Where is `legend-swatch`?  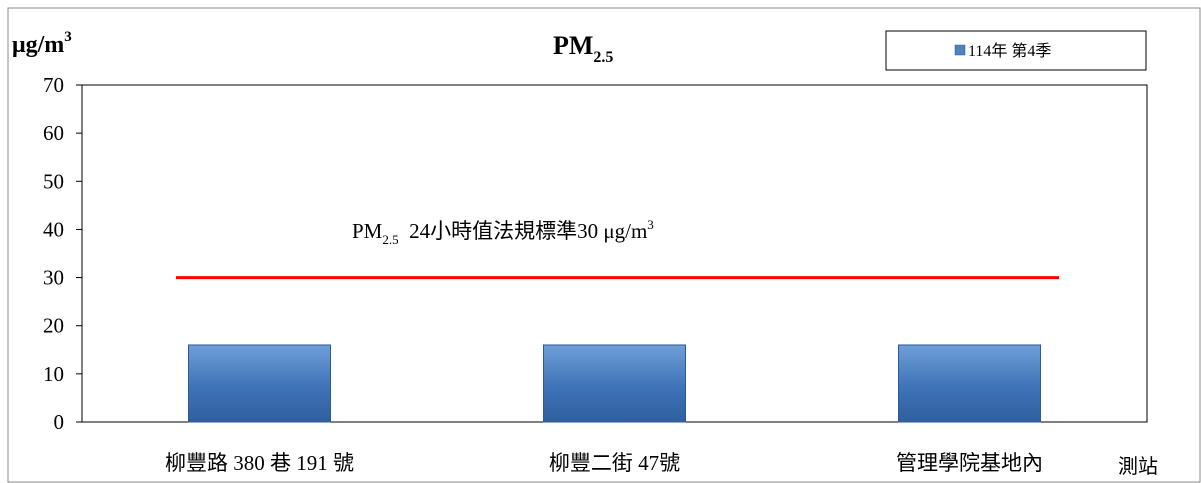
legend-swatch is located at coordinates (960, 50).